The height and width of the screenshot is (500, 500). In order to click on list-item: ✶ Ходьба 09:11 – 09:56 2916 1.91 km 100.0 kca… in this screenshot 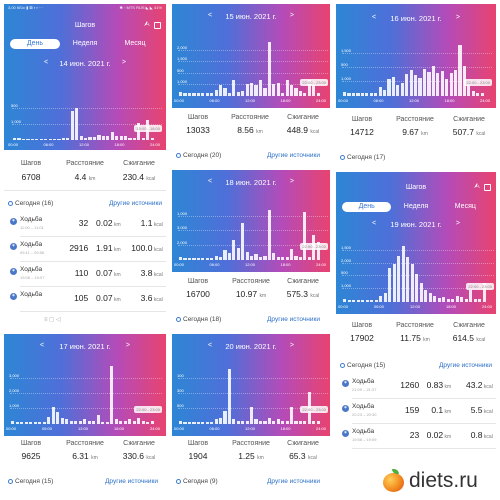, I will do `click(85, 251)`.